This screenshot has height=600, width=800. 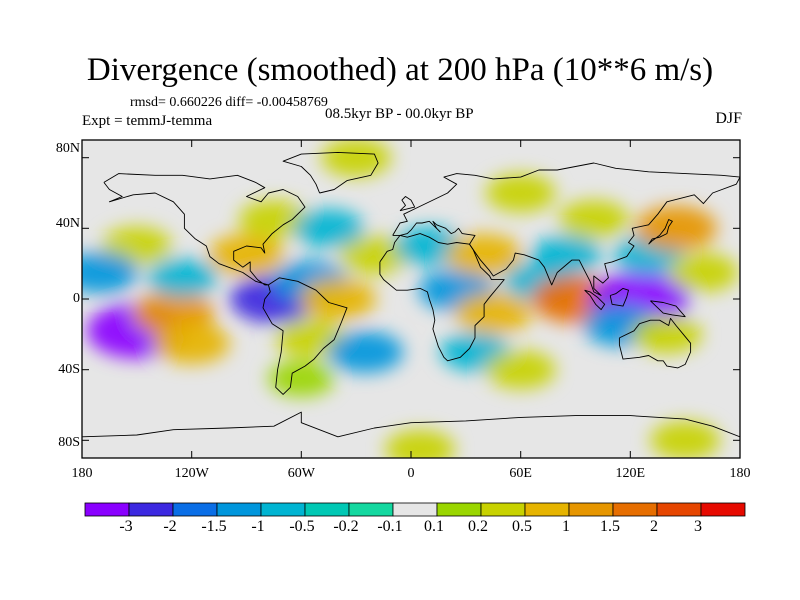 I want to click on lat-tick-80n: 80N, so click(x=67, y=148).